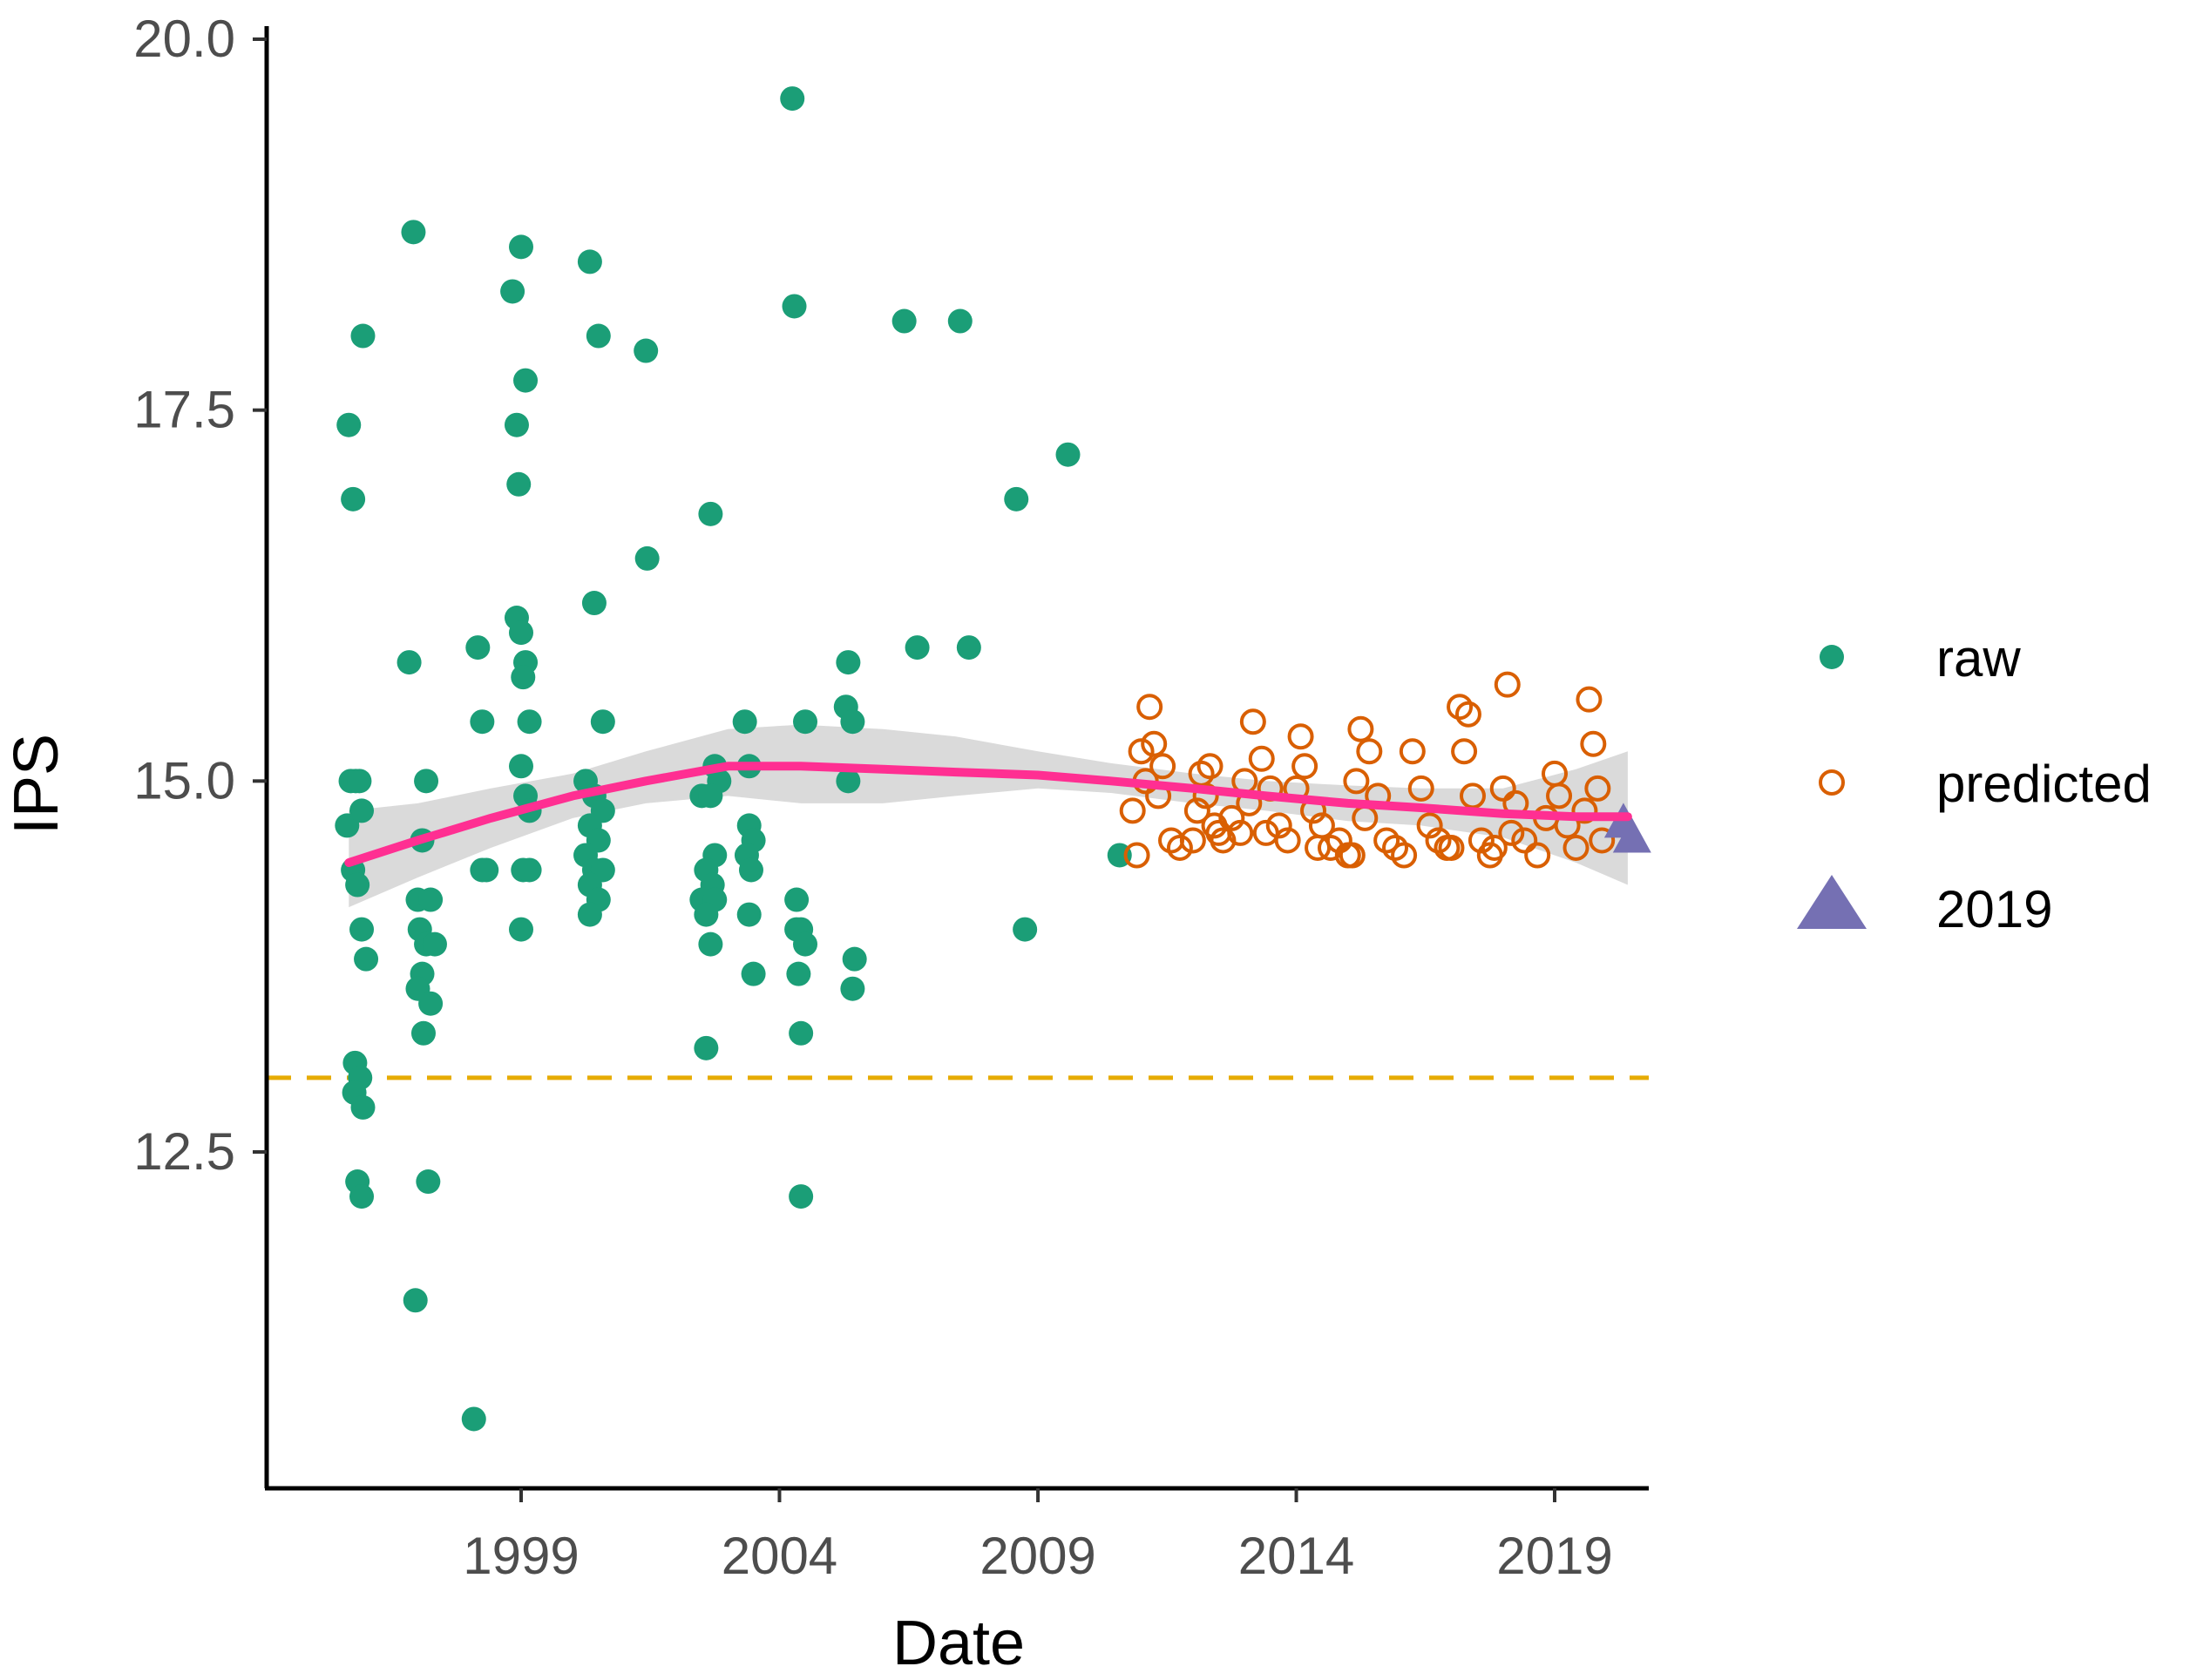 Image resolution: width=2203 pixels, height=1680 pixels. What do you see at coordinates (37, 784) in the screenshot?
I see `y-axis-title: IPS` at bounding box center [37, 784].